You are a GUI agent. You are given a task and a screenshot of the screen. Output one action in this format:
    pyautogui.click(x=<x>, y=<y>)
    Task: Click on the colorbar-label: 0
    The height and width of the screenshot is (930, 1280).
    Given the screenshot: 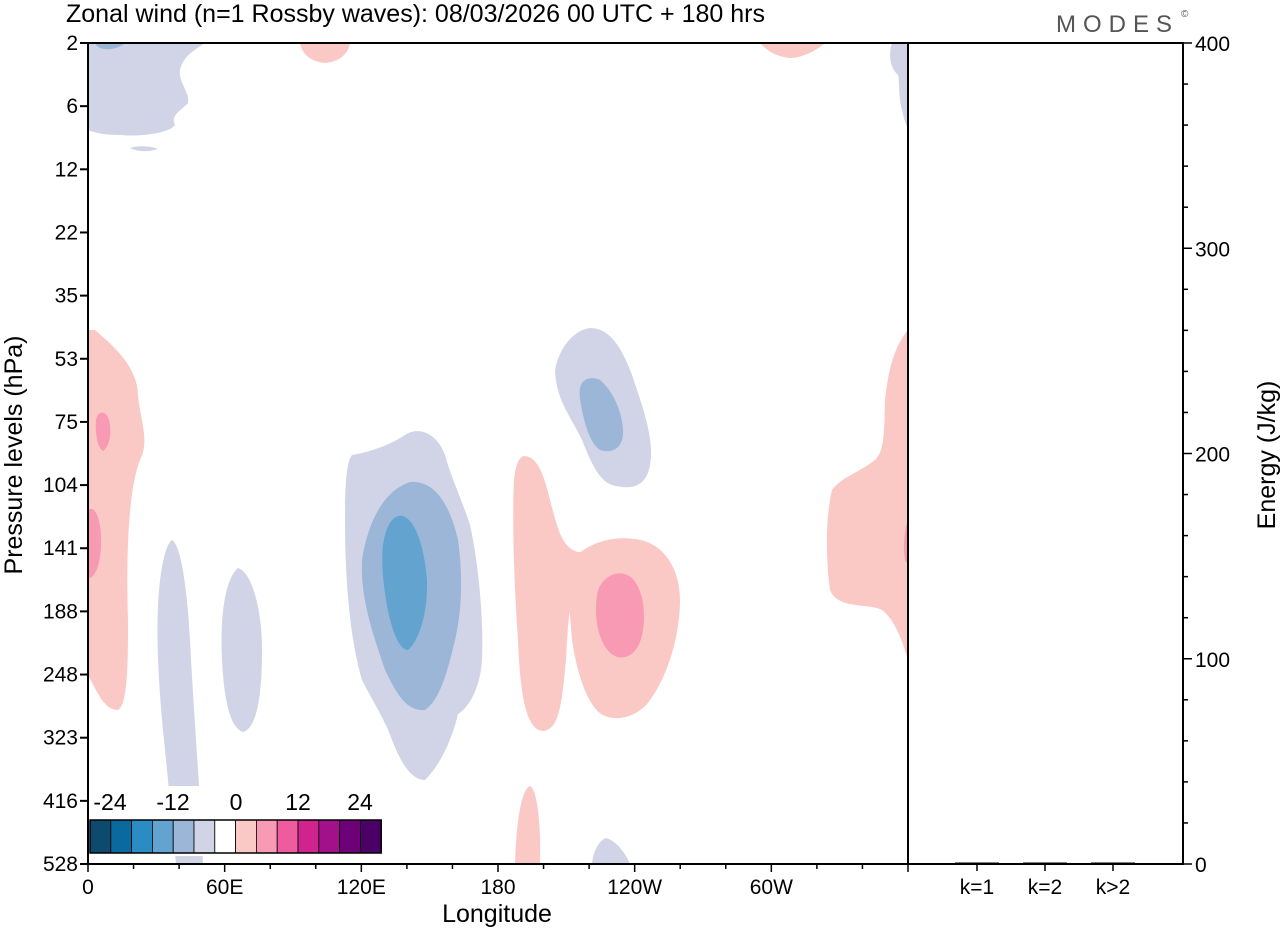 What is the action you would take?
    pyautogui.click(x=236, y=802)
    